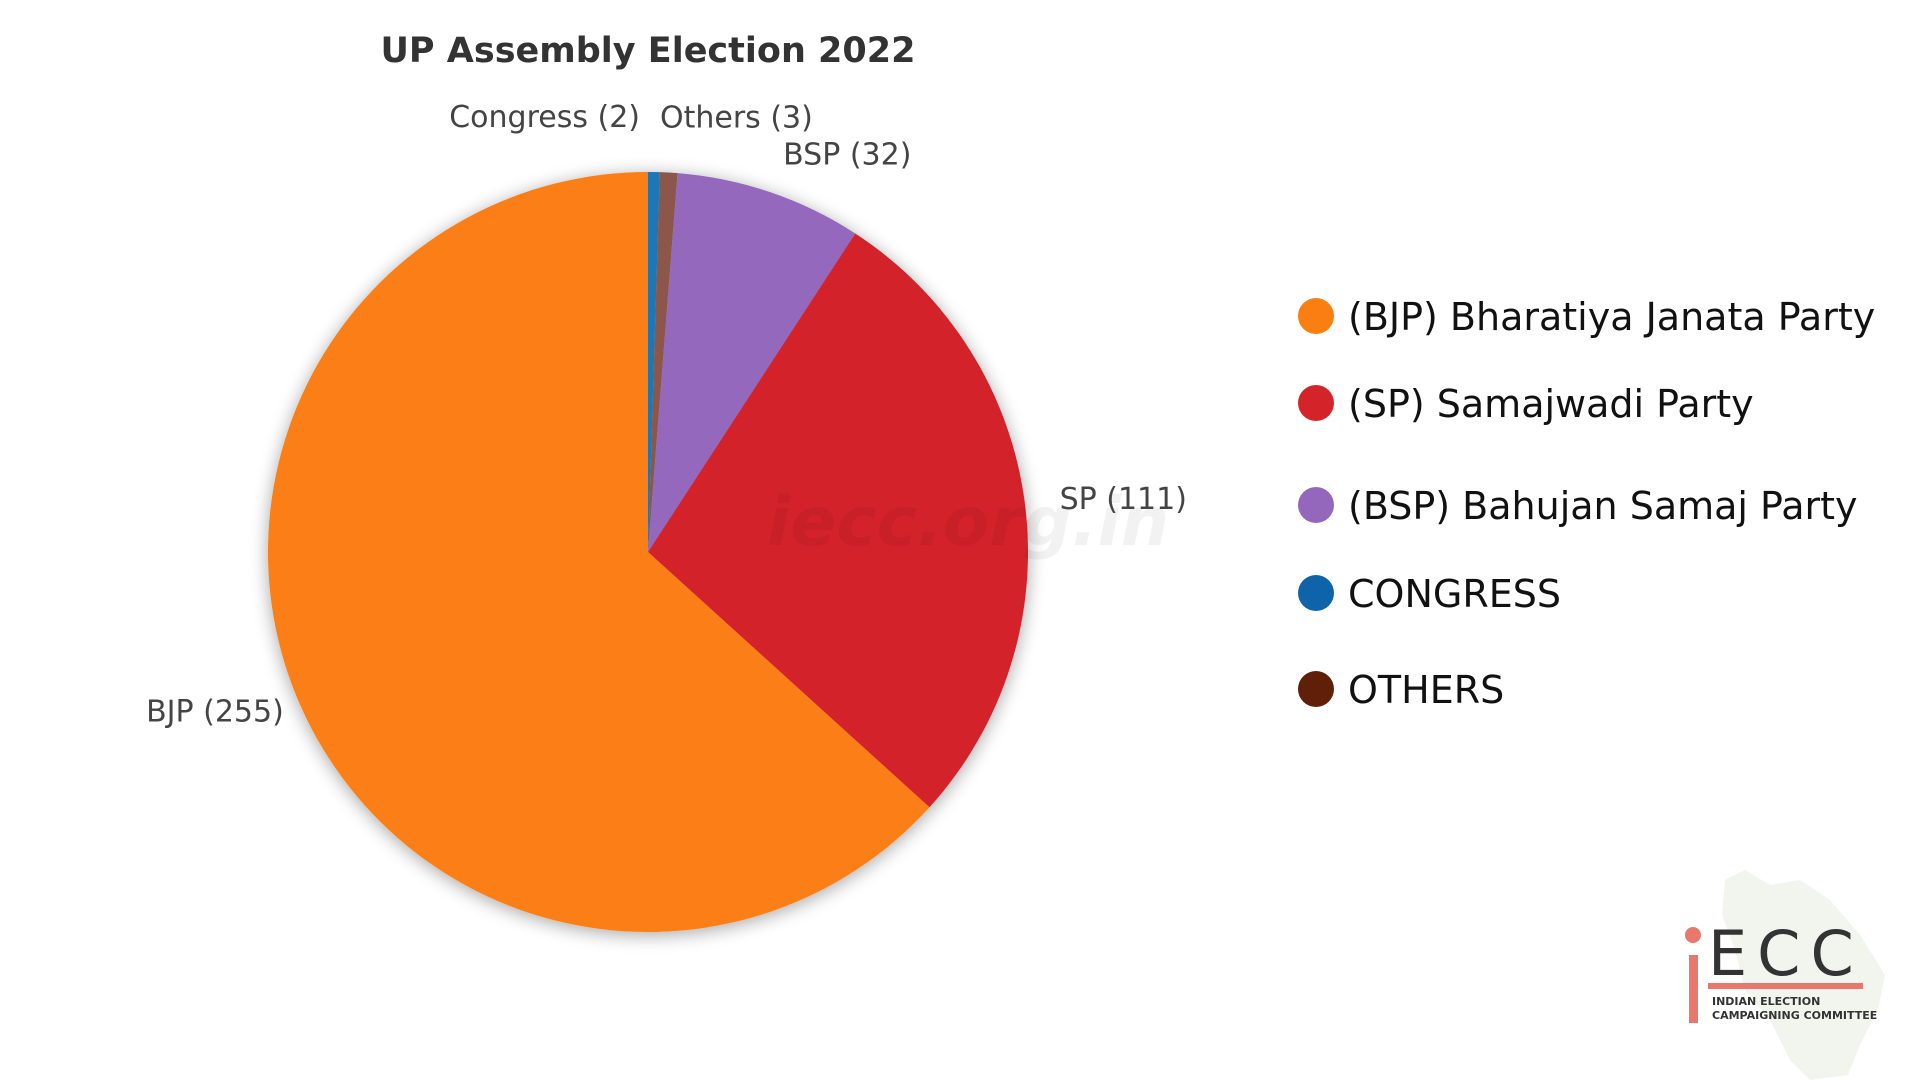  I want to click on slice-label-congress: Congress (2), so click(544, 117).